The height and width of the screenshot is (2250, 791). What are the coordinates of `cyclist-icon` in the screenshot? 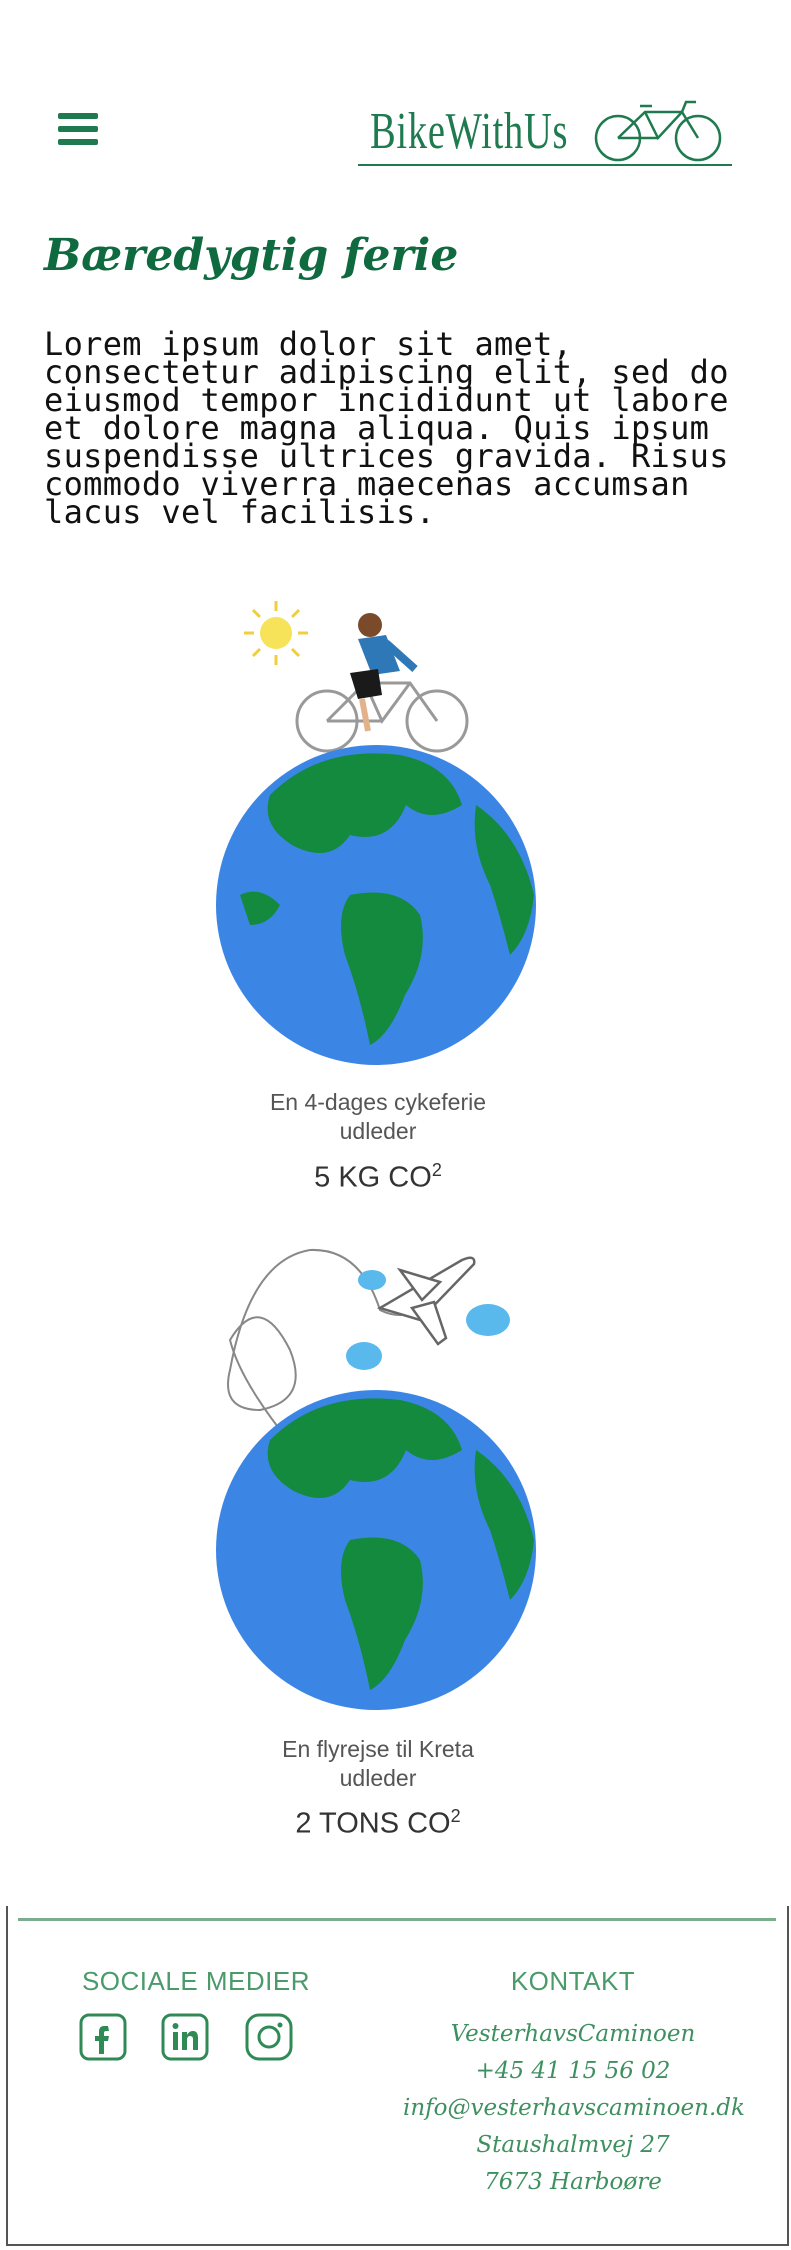 It's located at (382, 683).